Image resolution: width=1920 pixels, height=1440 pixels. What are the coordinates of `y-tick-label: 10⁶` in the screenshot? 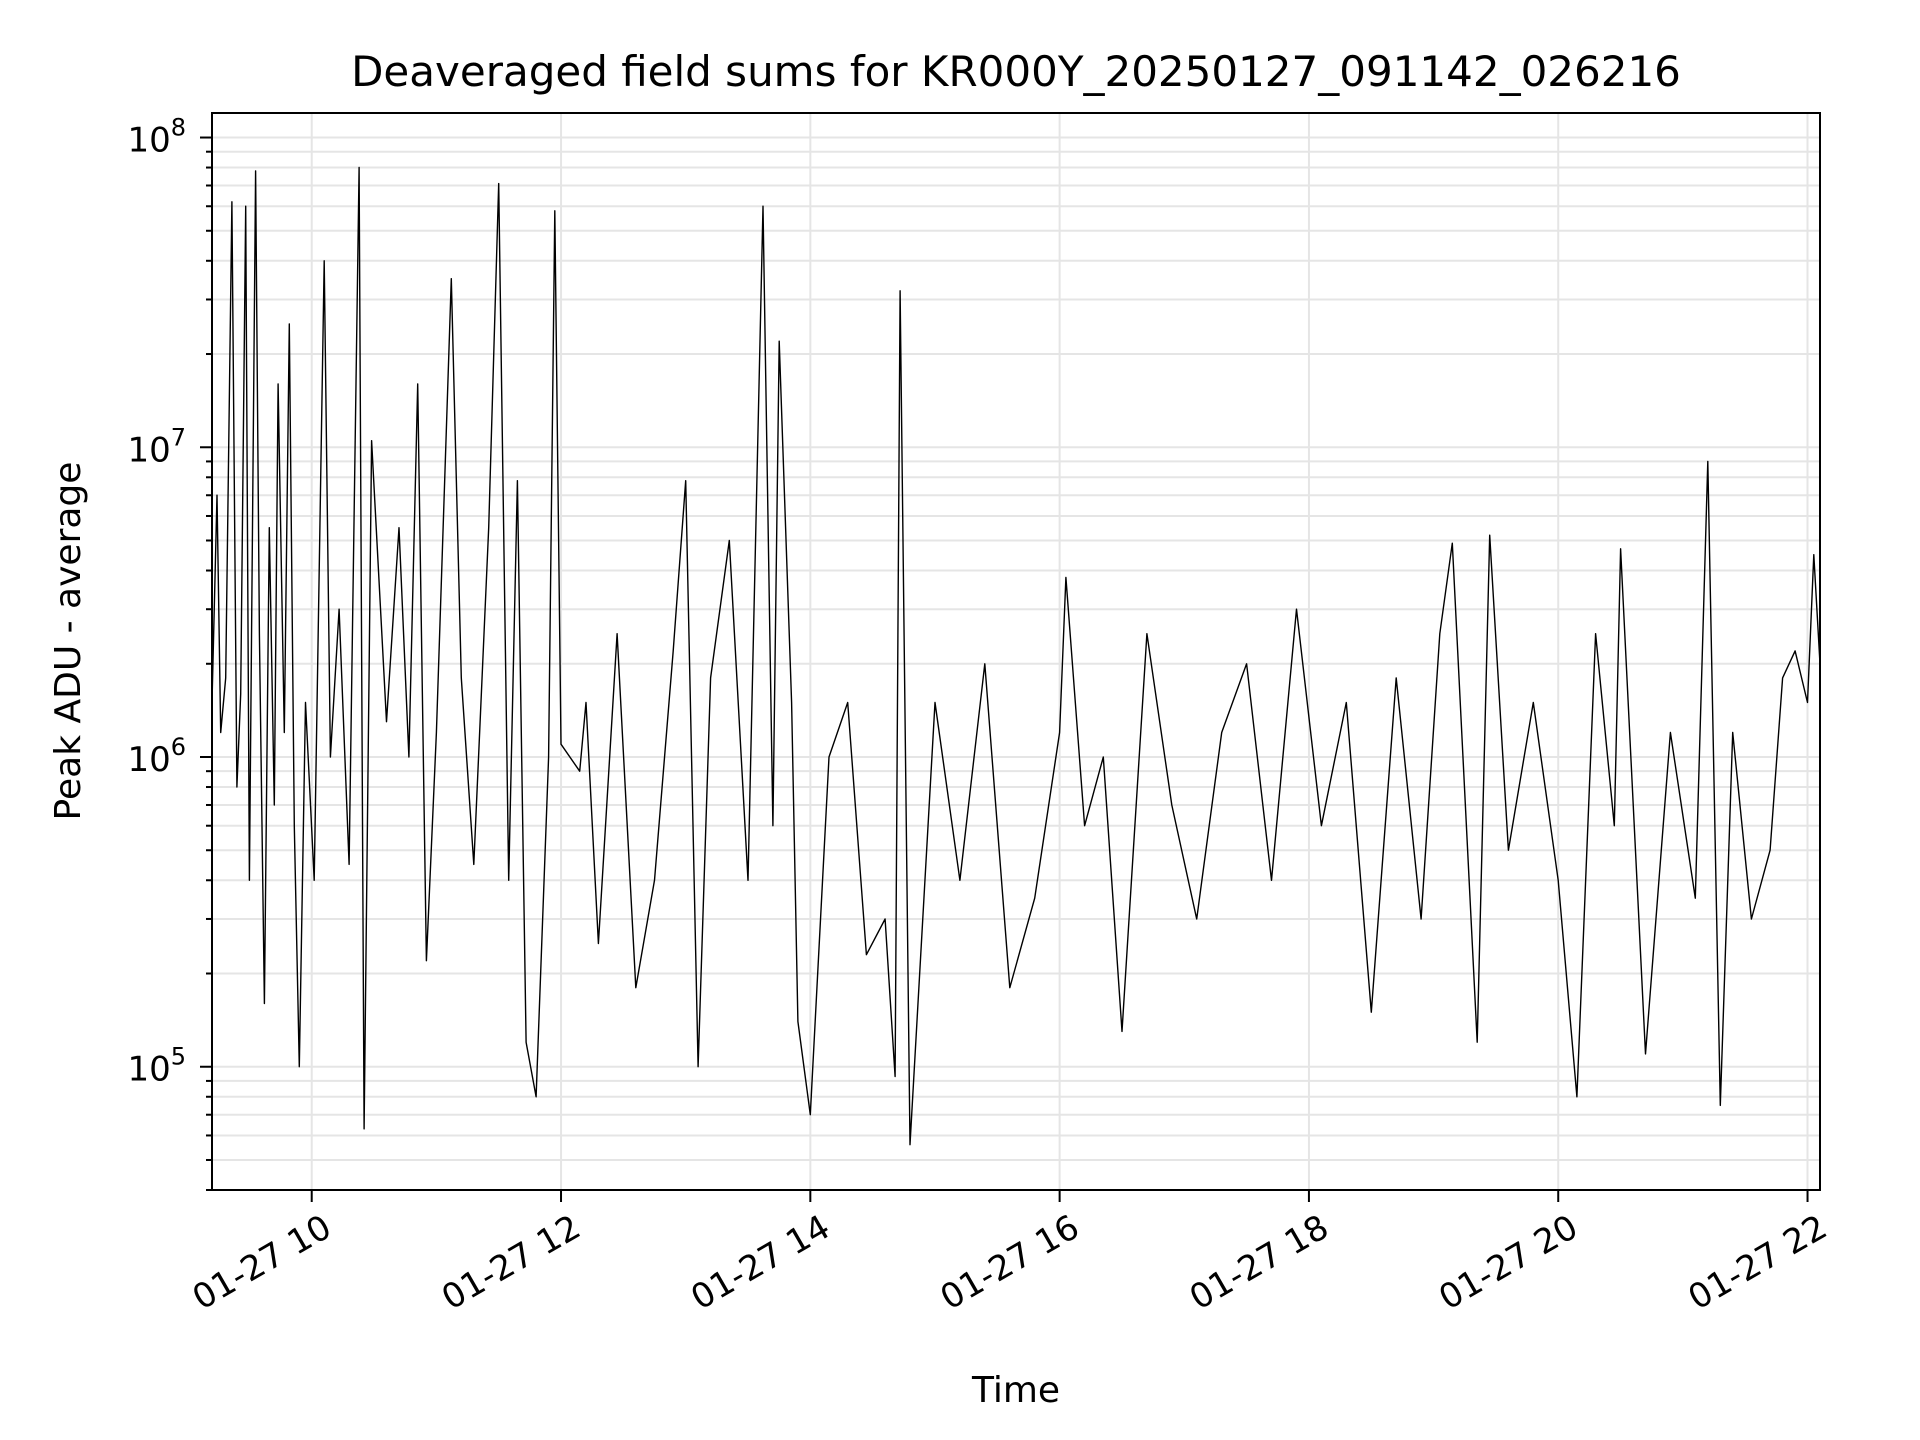 It's located at (156, 756).